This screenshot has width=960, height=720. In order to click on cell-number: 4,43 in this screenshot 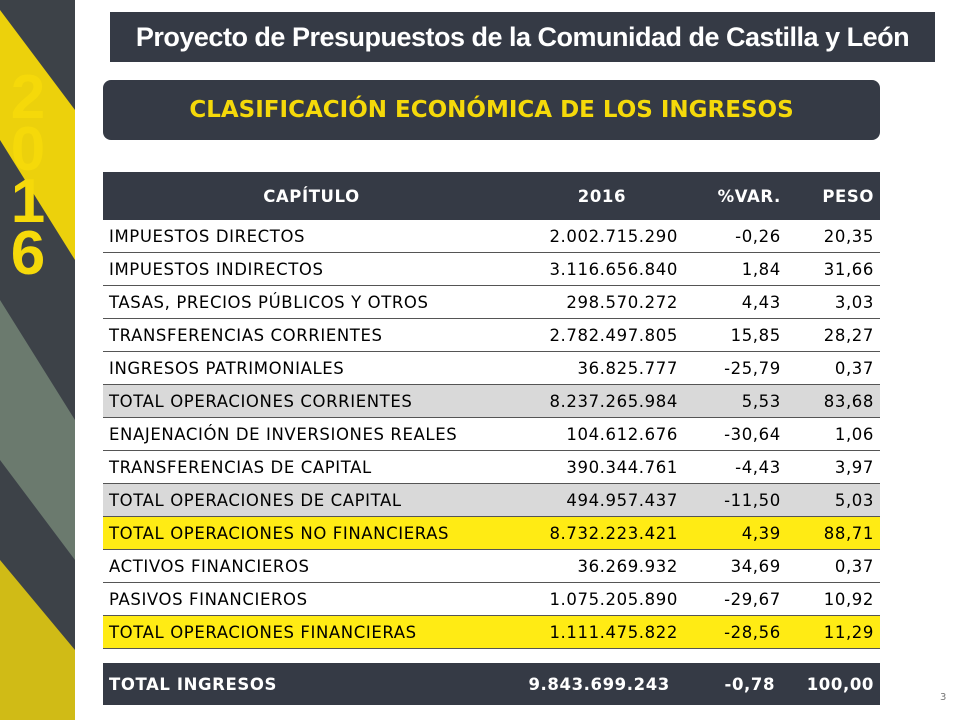, I will do `click(735, 302)`.